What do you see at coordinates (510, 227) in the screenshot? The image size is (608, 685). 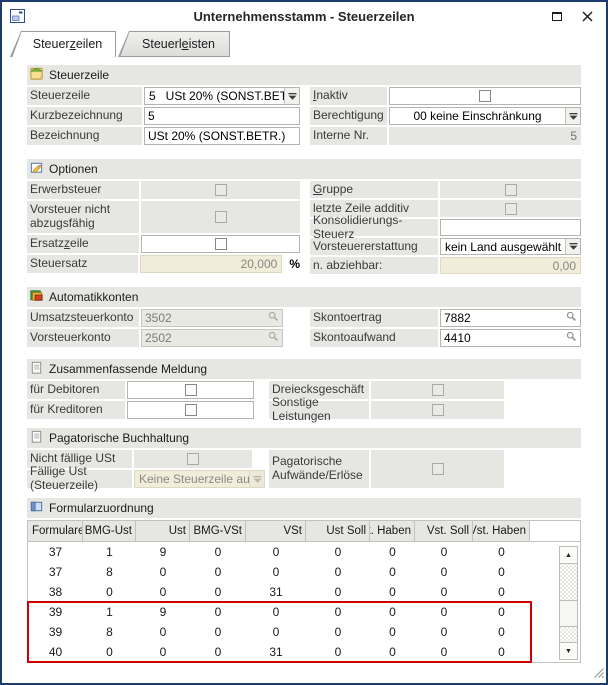 I see `konsolidierungs-steuerz-input` at bounding box center [510, 227].